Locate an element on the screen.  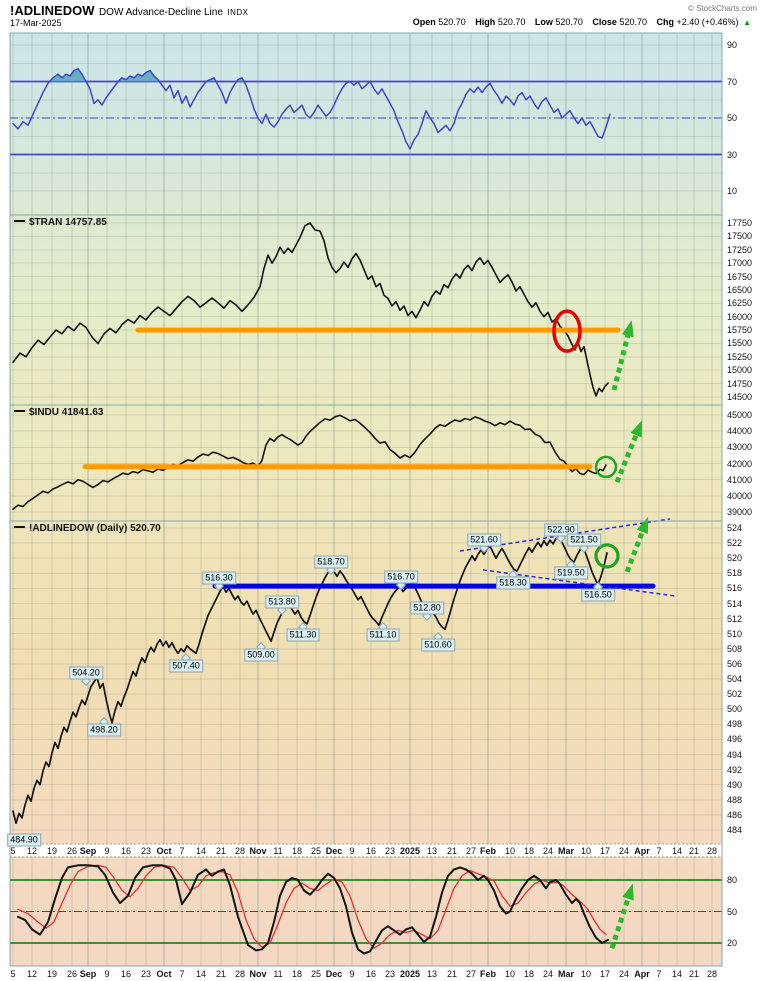
x-tick-label-bottom: Dec is located at coordinates (334, 974).